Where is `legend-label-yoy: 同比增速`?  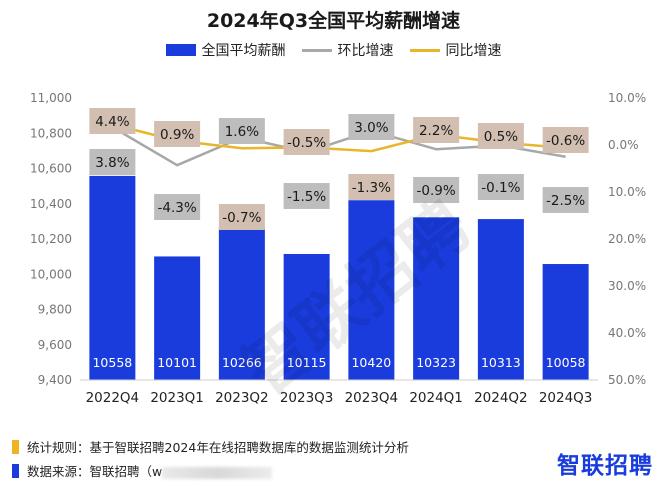
legend-label-yoy: 同比增速 is located at coordinates (473, 51).